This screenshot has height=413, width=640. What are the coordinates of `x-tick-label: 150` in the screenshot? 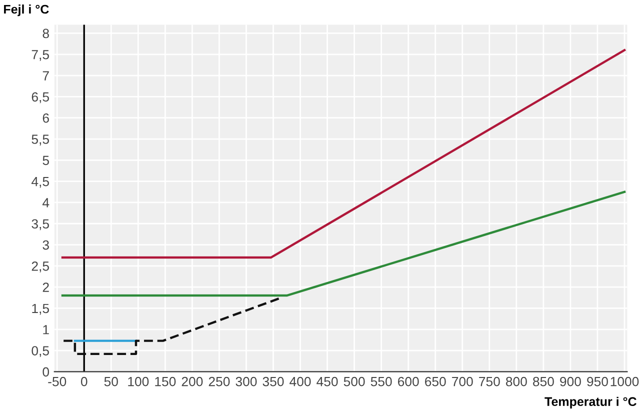 It's located at (165, 381).